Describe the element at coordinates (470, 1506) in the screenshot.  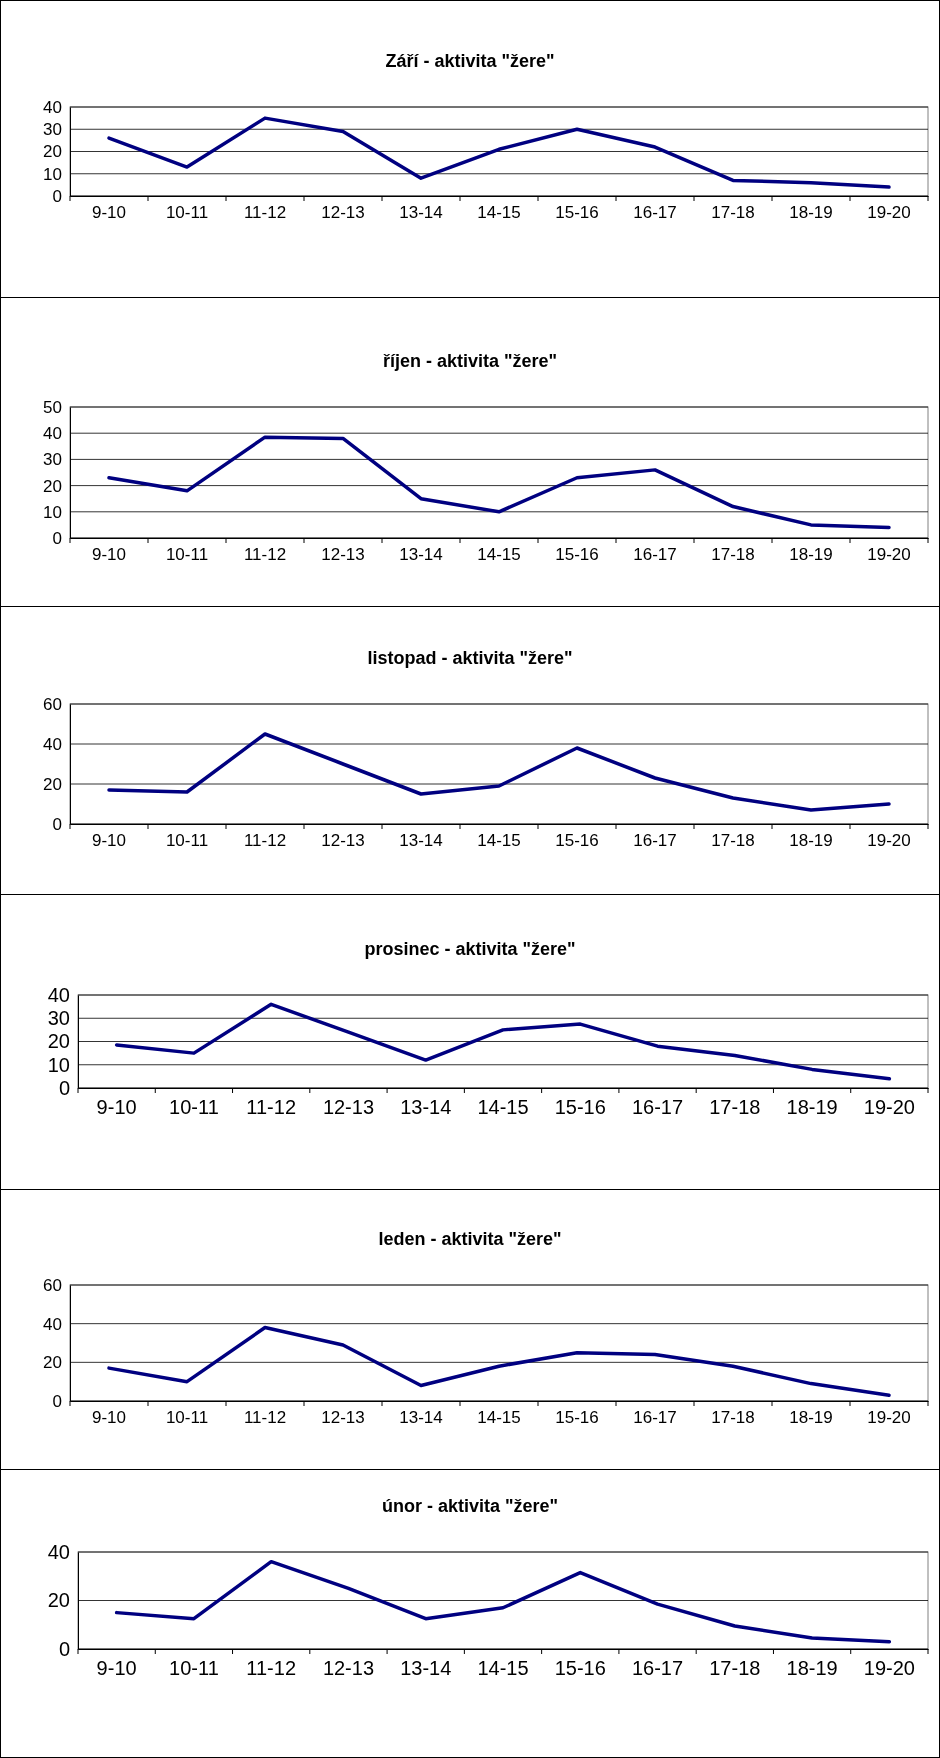
I see `chart-title: únor - aktivita "žere"` at that location.